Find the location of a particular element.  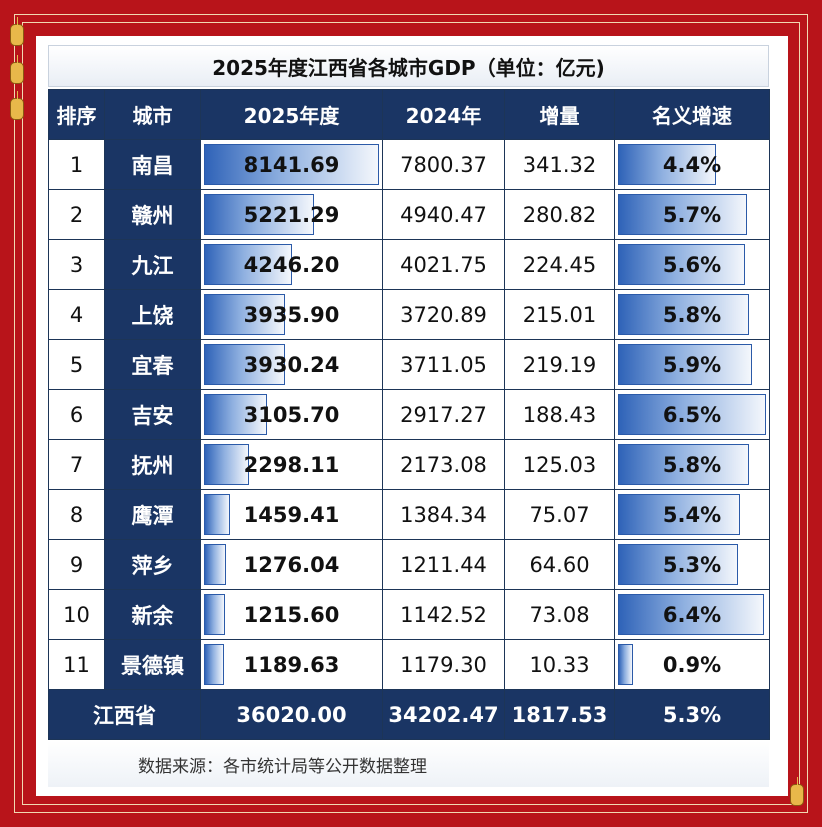

gdp2025-cell: 8141.69 is located at coordinates (291, 164).